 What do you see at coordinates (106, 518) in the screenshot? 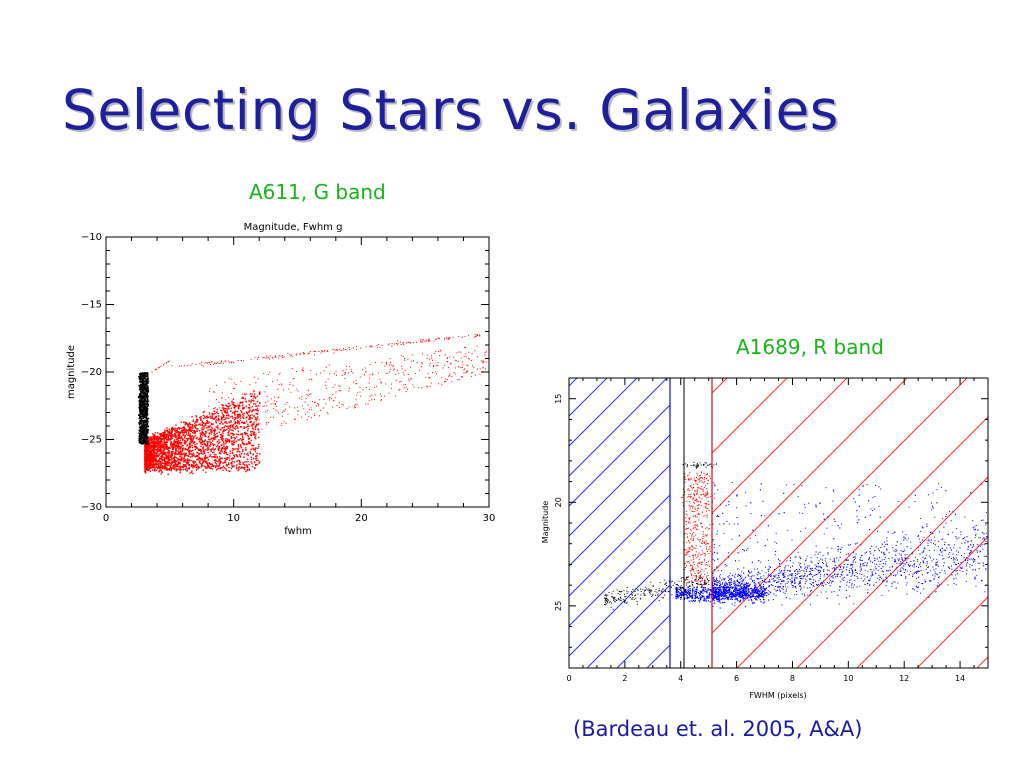
I see `x-tick-label: 0` at bounding box center [106, 518].